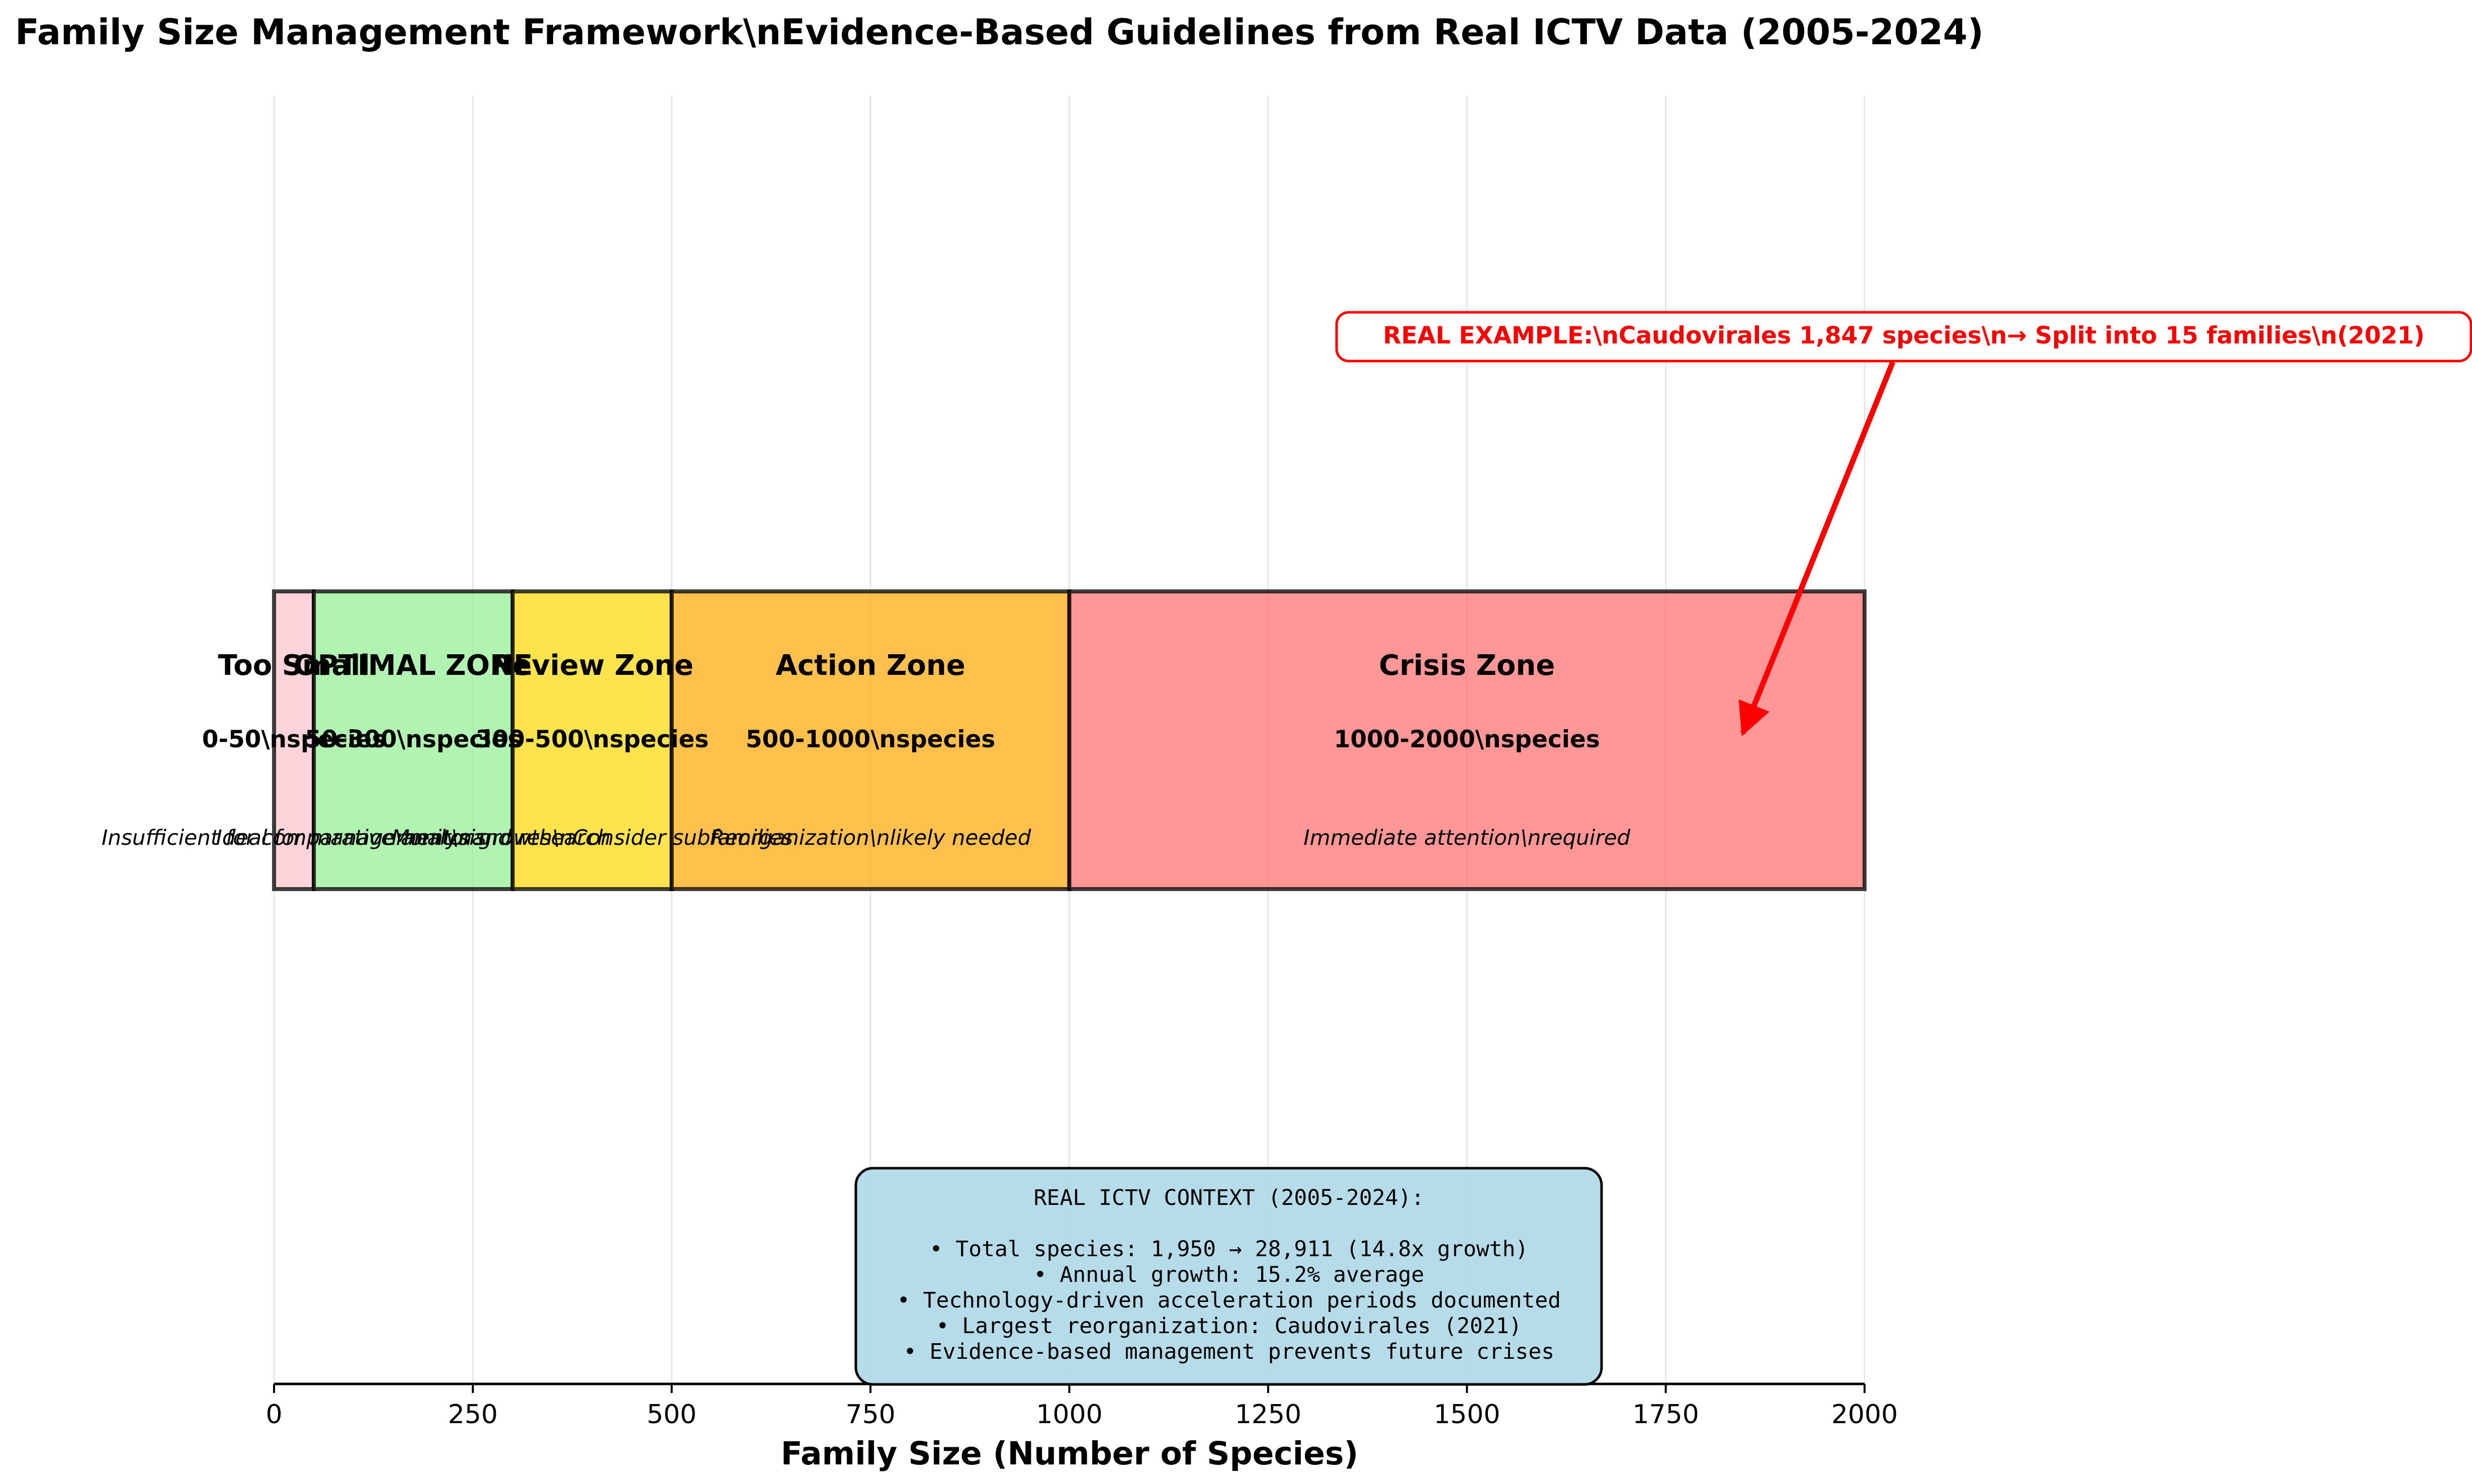 The width and height of the screenshot is (2472, 1484). Describe the element at coordinates (1817, 549) in the screenshot. I see `annotation-arrow` at that location.